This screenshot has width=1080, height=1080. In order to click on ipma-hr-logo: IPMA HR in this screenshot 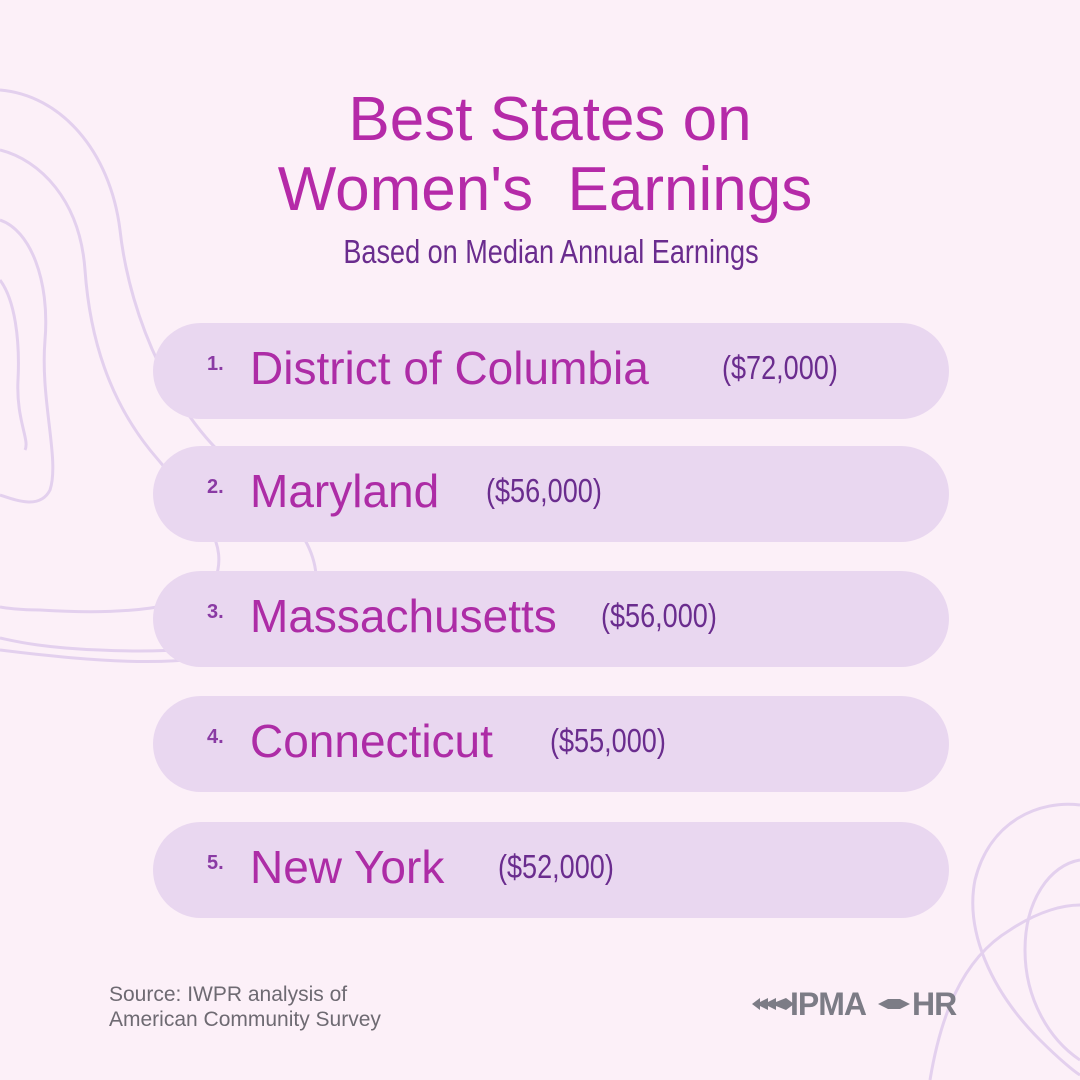, I will do `click(863, 1004)`.